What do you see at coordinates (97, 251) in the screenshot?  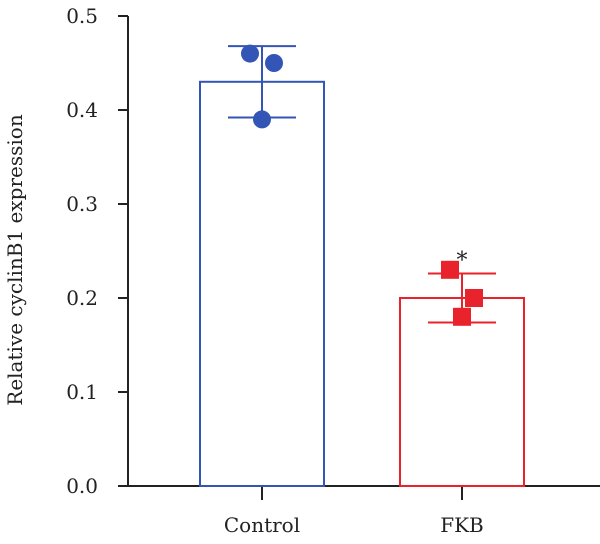 I see `y-axis: 0.0 0.1 0.2 0.3 0.4 0.5` at bounding box center [97, 251].